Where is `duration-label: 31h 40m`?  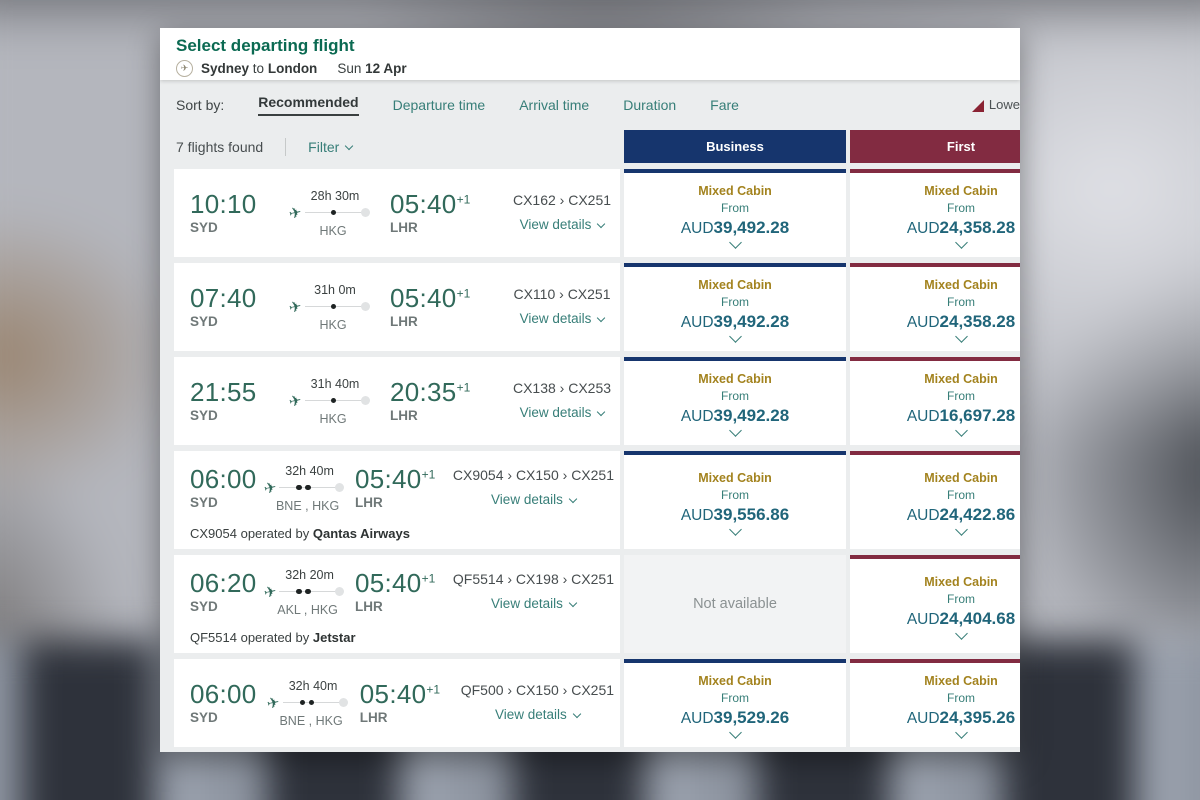 duration-label: 31h 40m is located at coordinates (335, 383).